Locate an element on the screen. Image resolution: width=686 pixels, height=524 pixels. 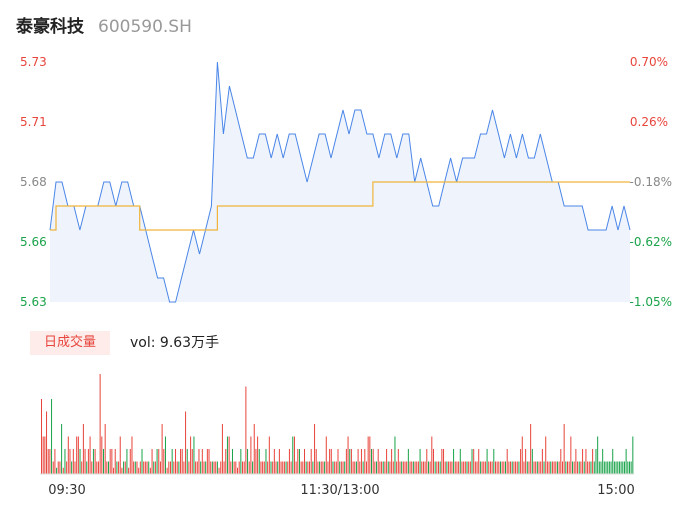
y-tick-left: 5.63 is located at coordinates (33, 302).